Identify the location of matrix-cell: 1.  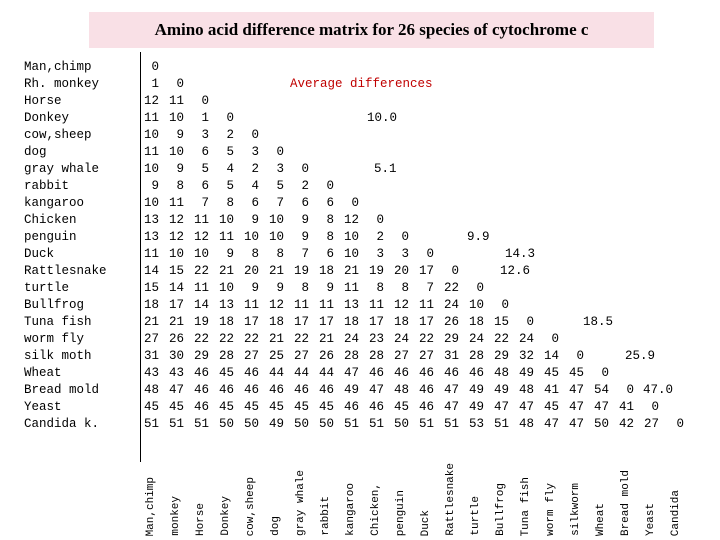
(205, 118).